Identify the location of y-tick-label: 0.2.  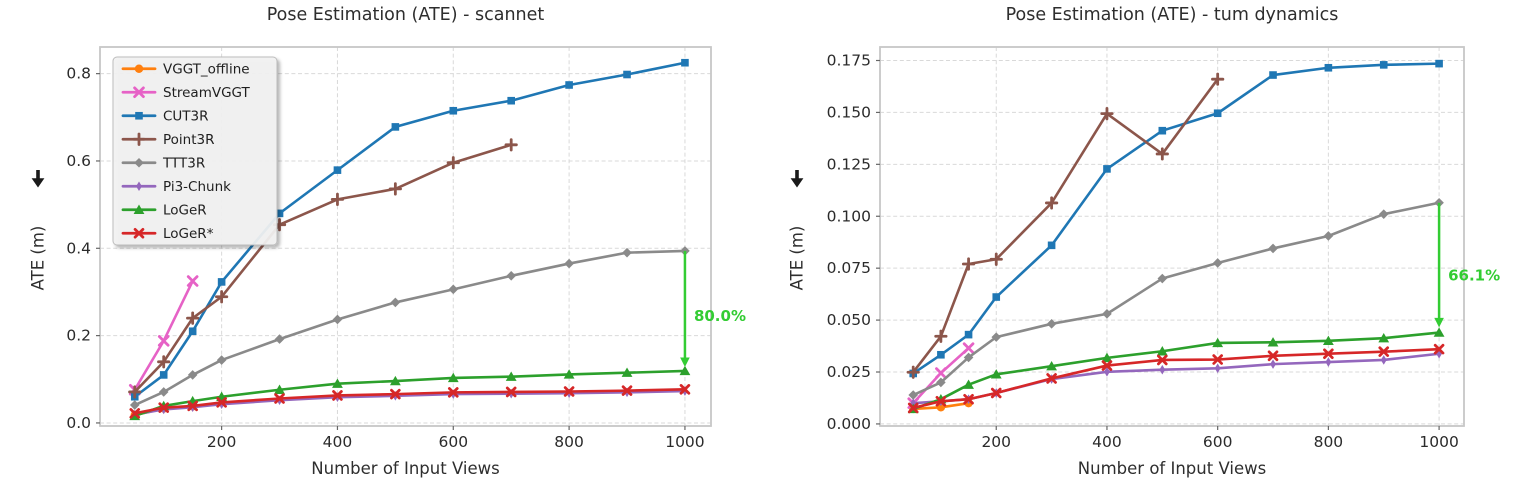
(78, 336).